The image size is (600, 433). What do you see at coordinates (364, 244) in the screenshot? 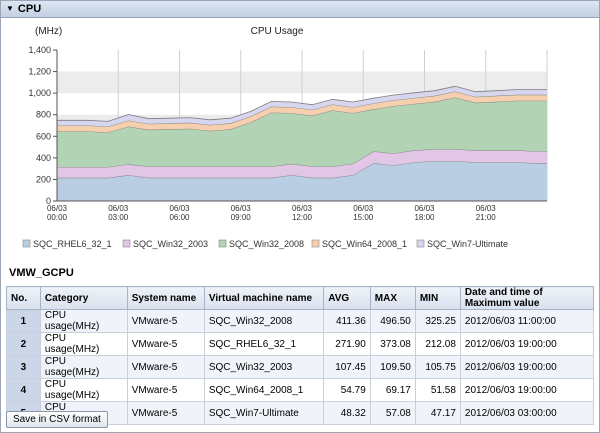
I see `legend-label: SQC_Win64_2008_1` at bounding box center [364, 244].